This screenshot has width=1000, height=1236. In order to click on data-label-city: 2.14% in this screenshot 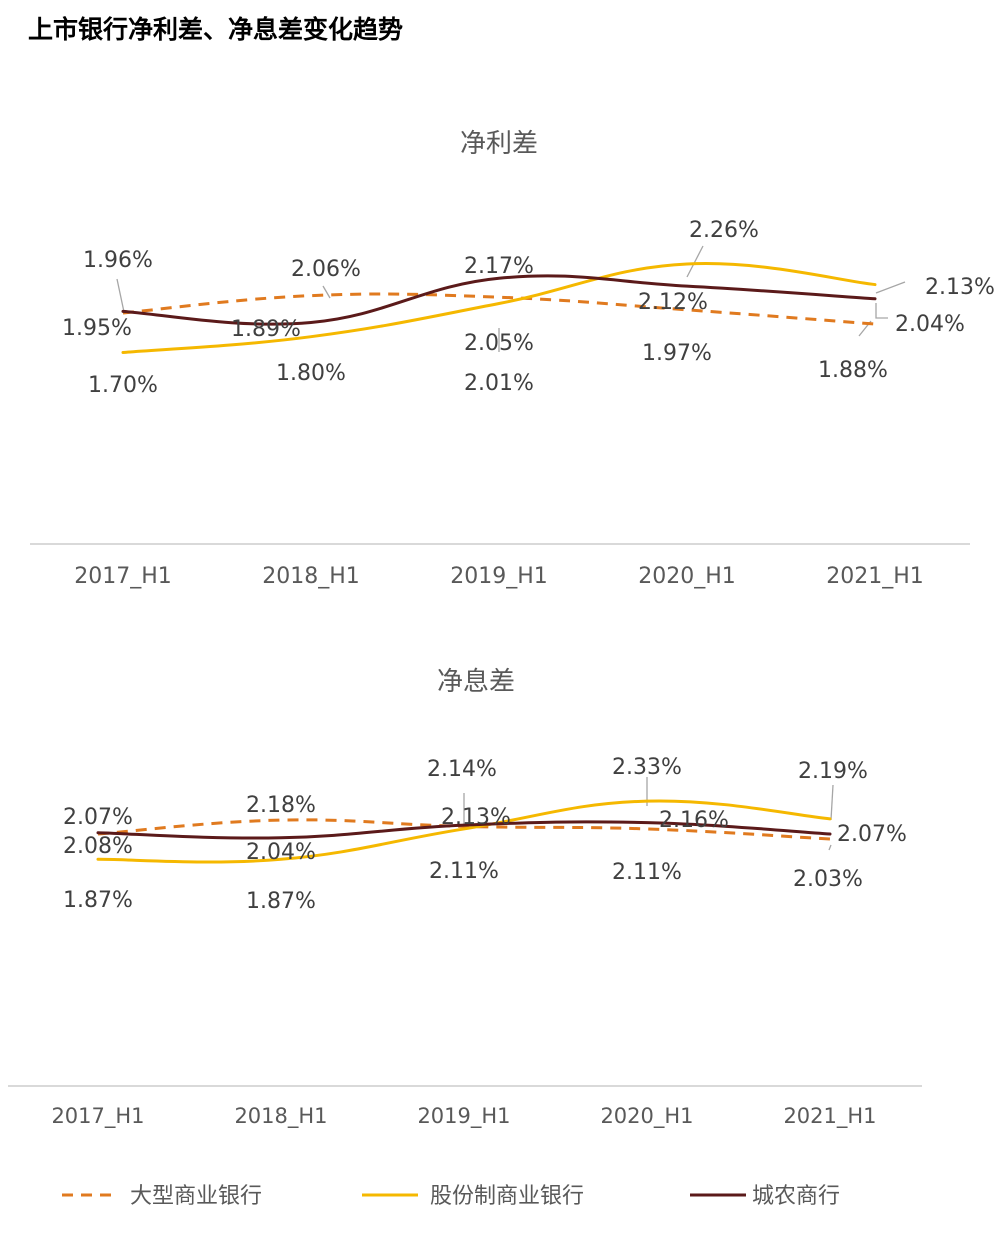, I will do `click(462, 769)`.